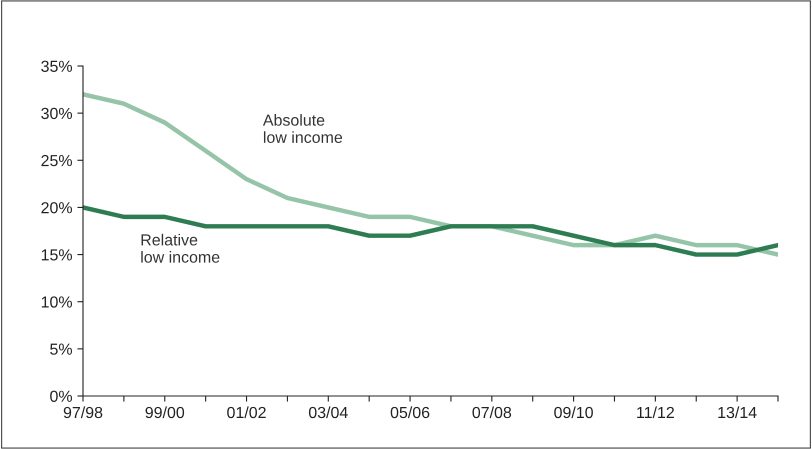 This screenshot has height=449, width=812. What do you see at coordinates (56, 160) in the screenshot?
I see `y-tick-label: 25%` at bounding box center [56, 160].